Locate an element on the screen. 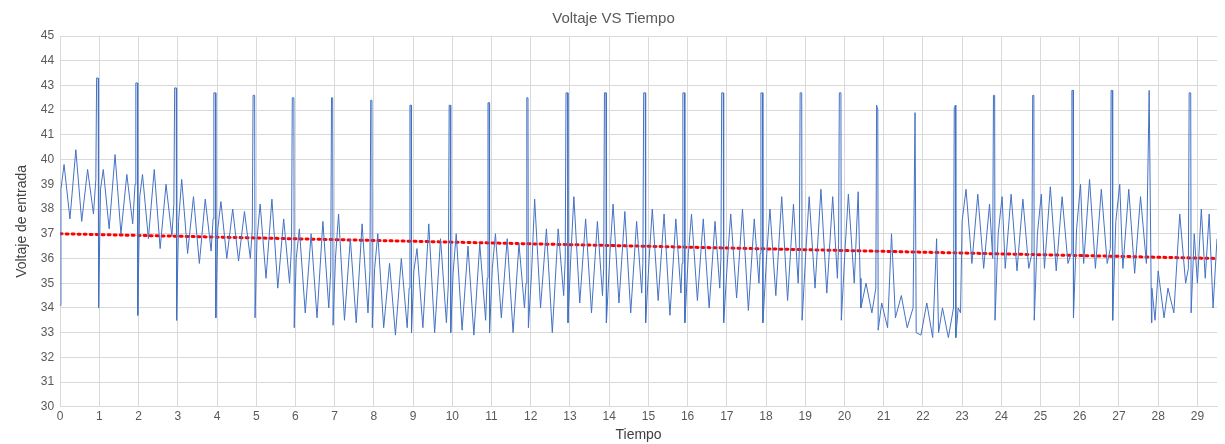 The width and height of the screenshot is (1225, 444). x-tick-label: 18 is located at coordinates (766, 416).